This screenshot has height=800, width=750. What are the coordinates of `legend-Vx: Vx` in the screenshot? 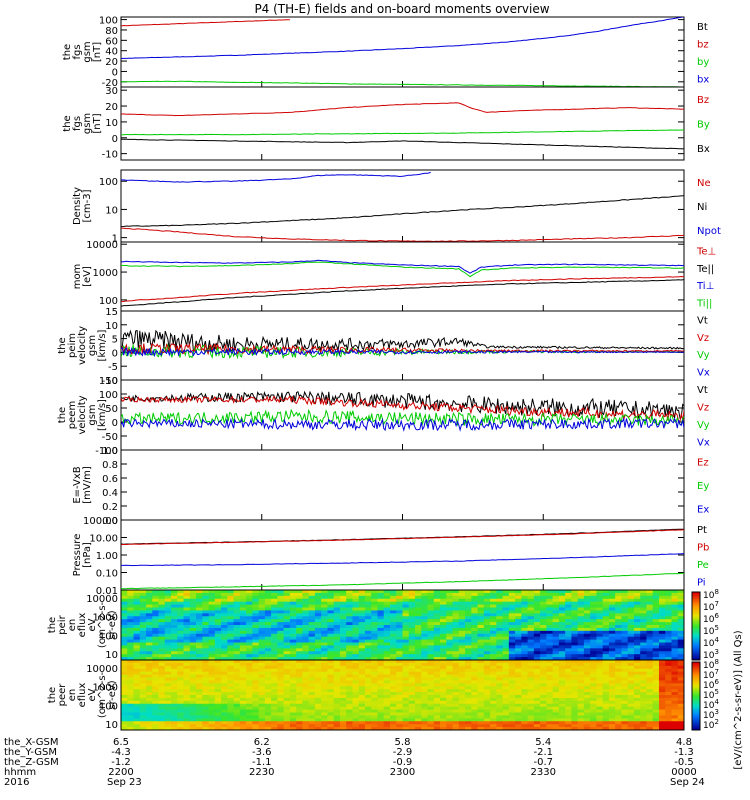 It's located at (703, 372).